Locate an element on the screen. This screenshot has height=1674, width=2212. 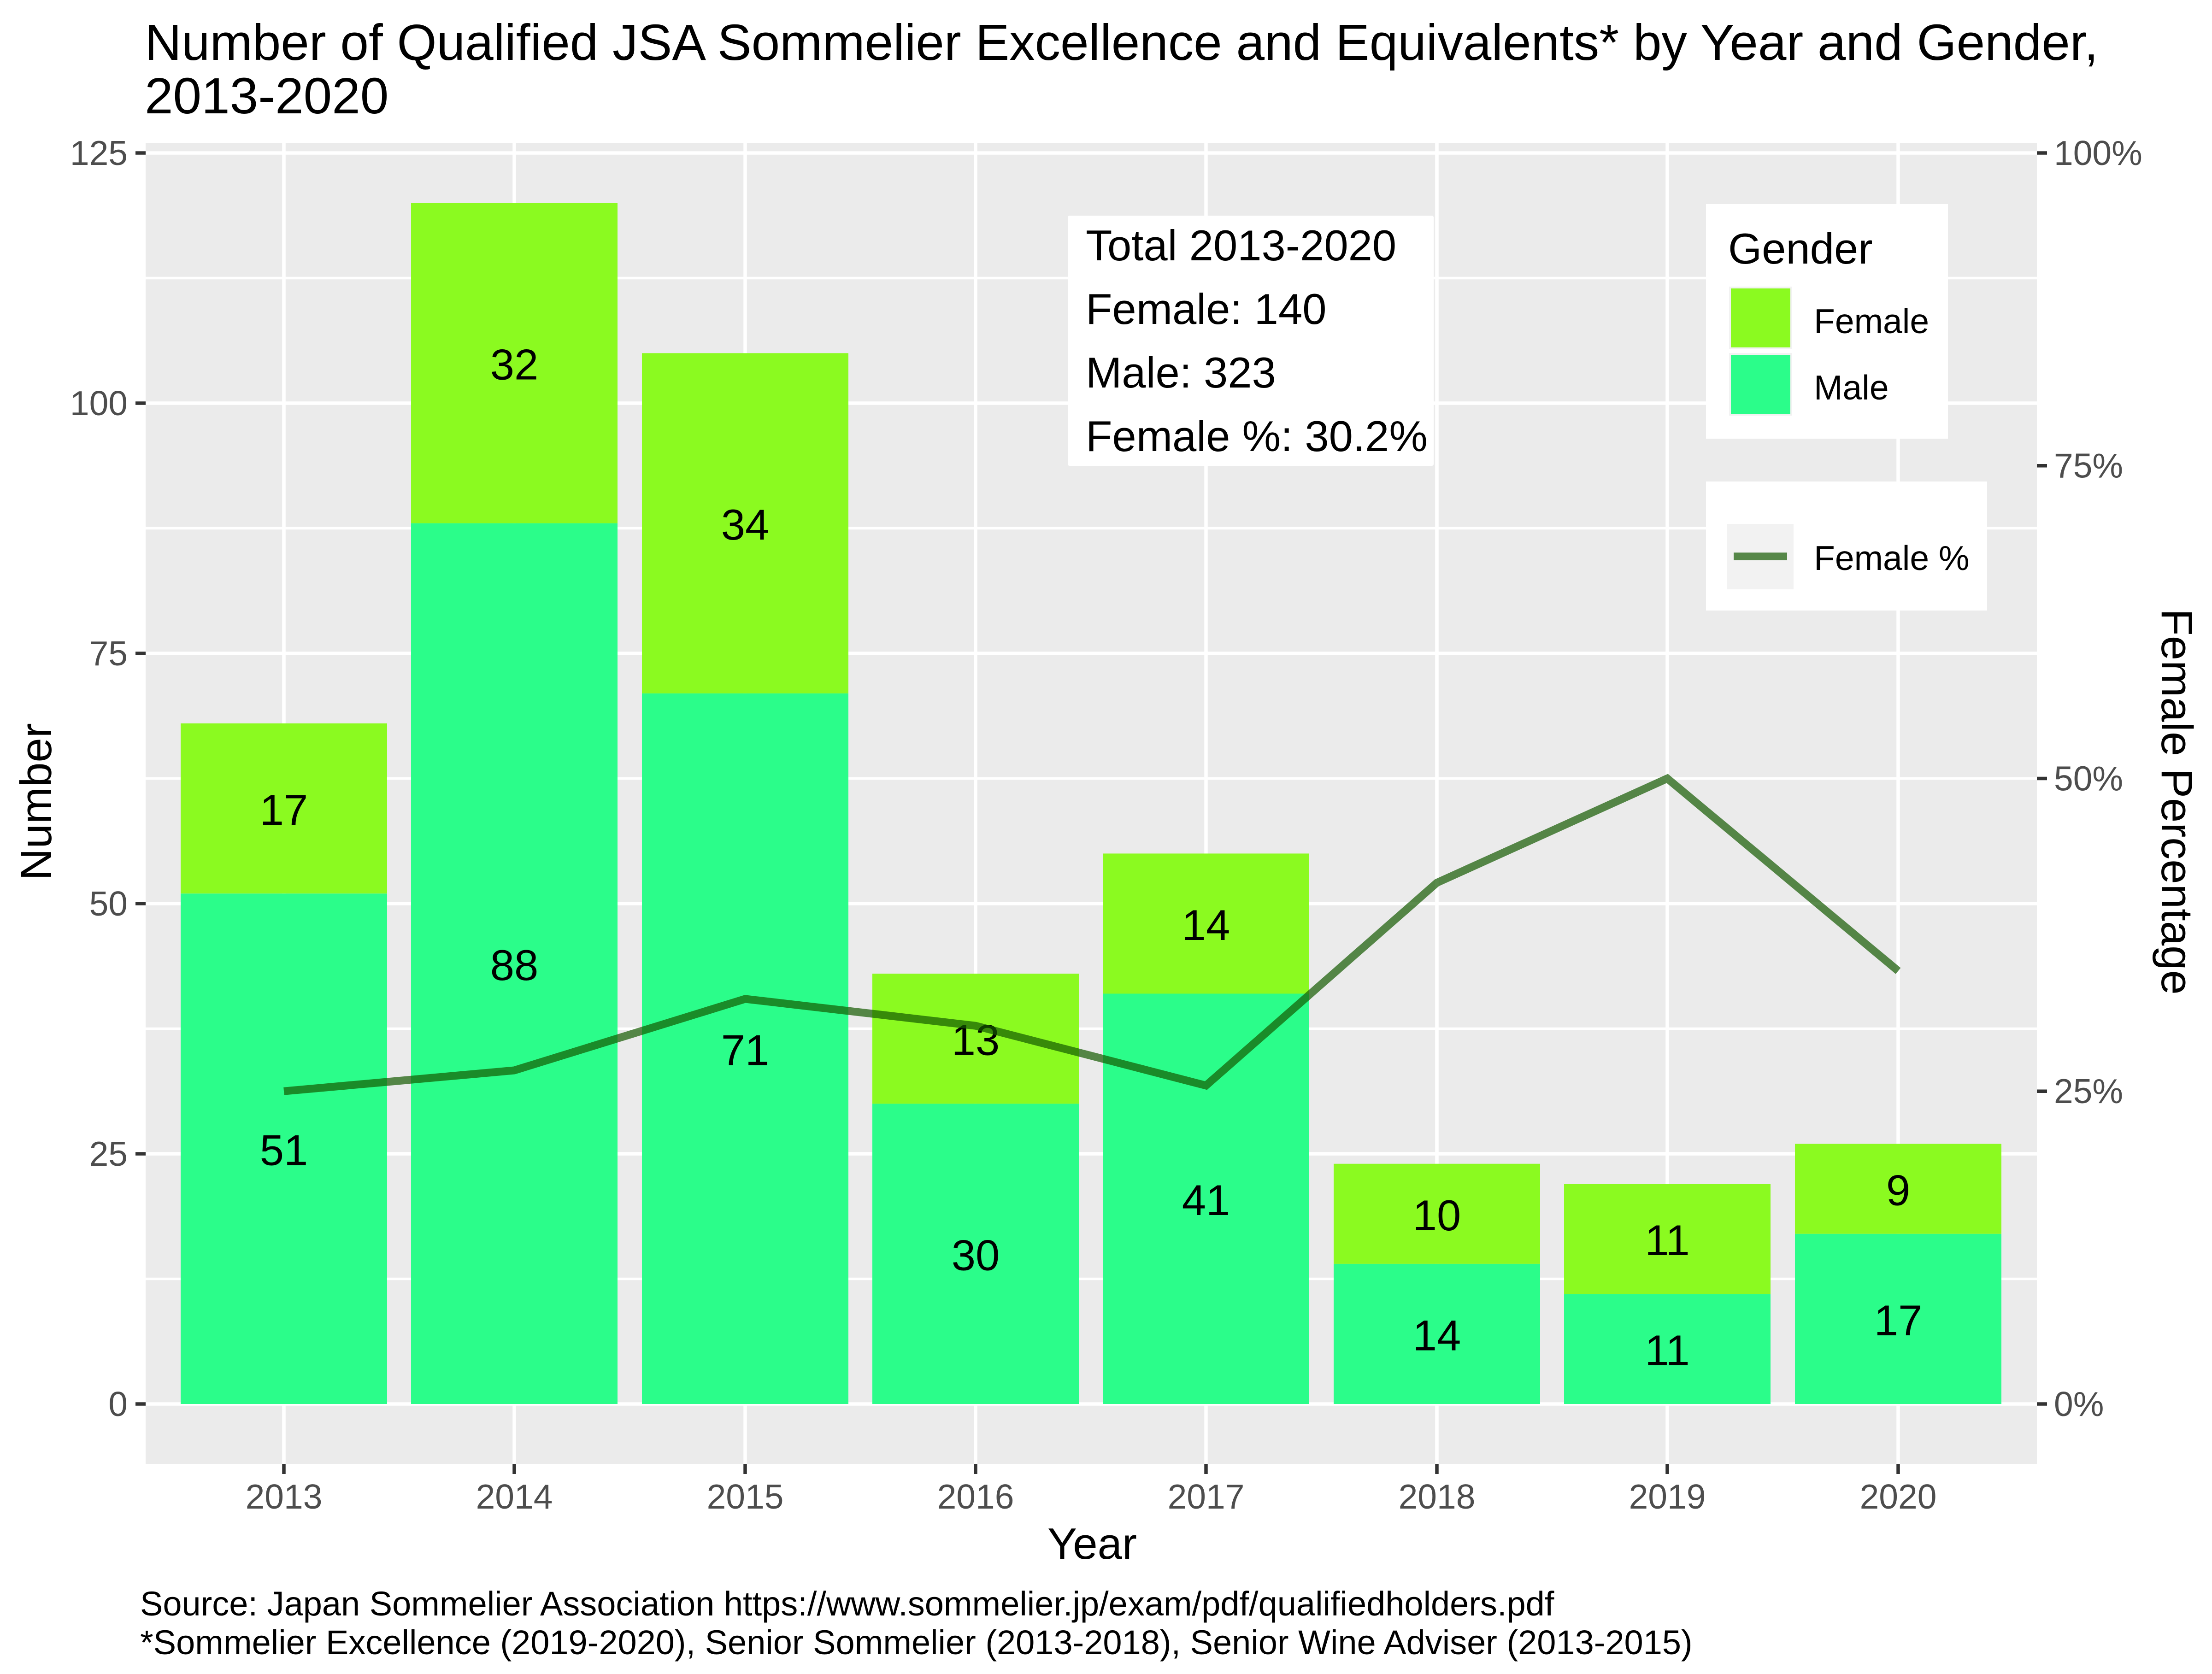
svg-text: Total 2013-2020 is located at coordinates (1241, 246).